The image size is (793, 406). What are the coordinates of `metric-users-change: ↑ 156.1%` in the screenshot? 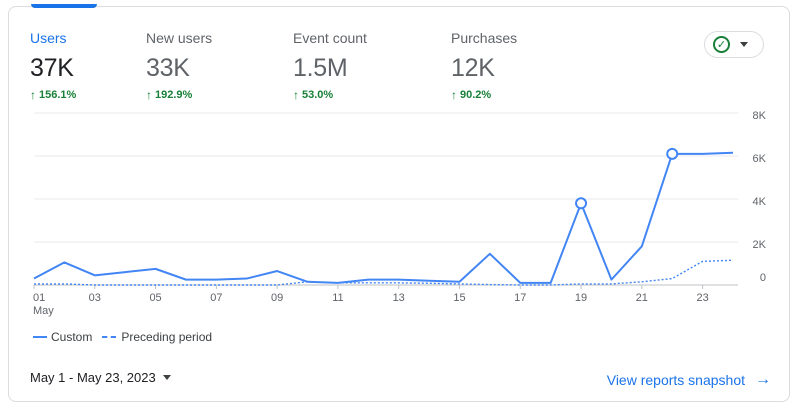 It's located at (53, 95).